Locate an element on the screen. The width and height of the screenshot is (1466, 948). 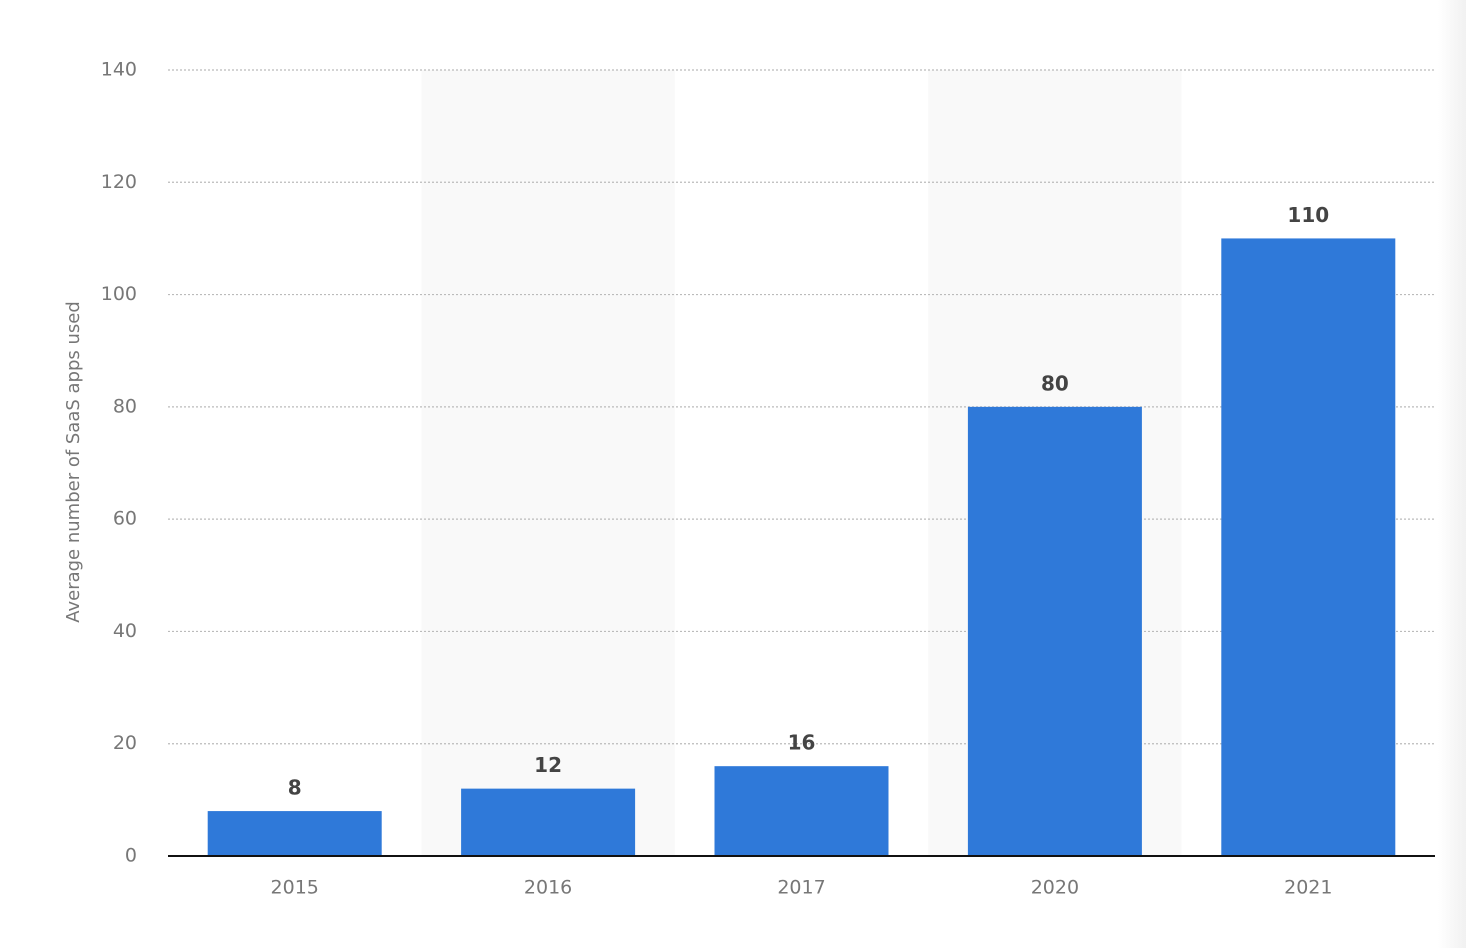
y-tick-label: 80 is located at coordinates (125, 406).